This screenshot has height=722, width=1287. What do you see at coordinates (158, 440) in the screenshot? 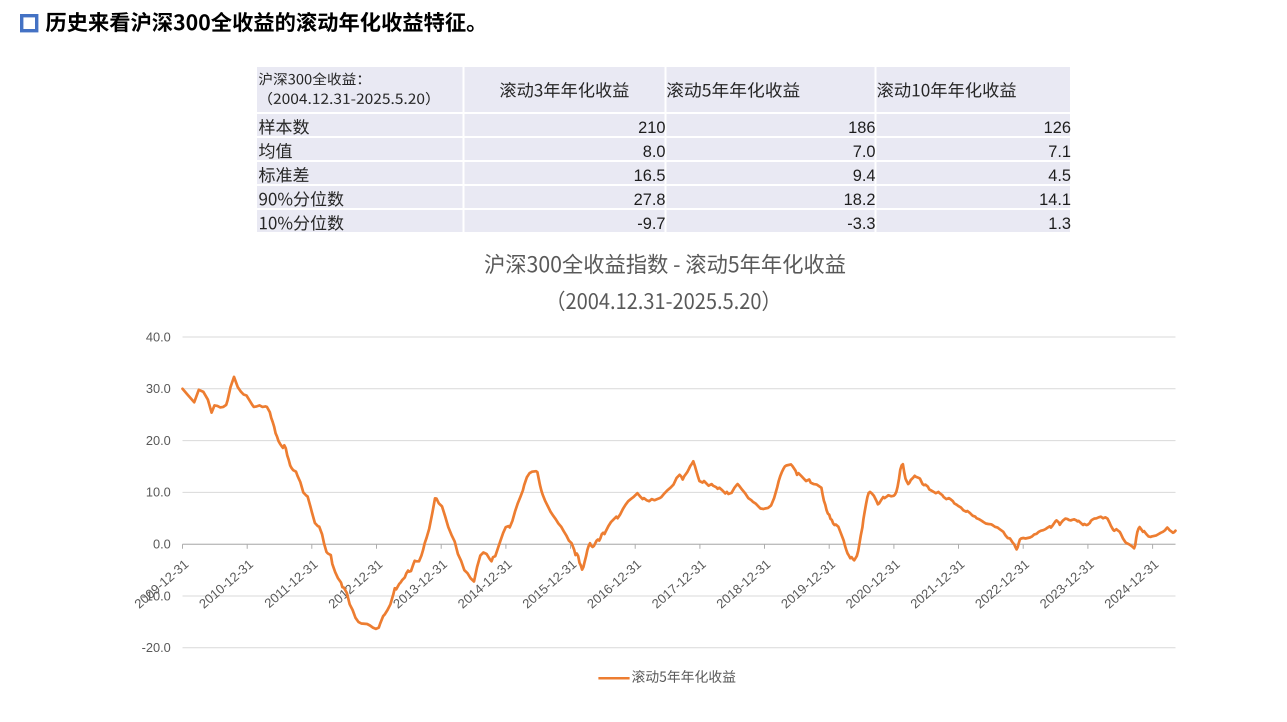
I see `svg-text: 20.0` at bounding box center [158, 440].